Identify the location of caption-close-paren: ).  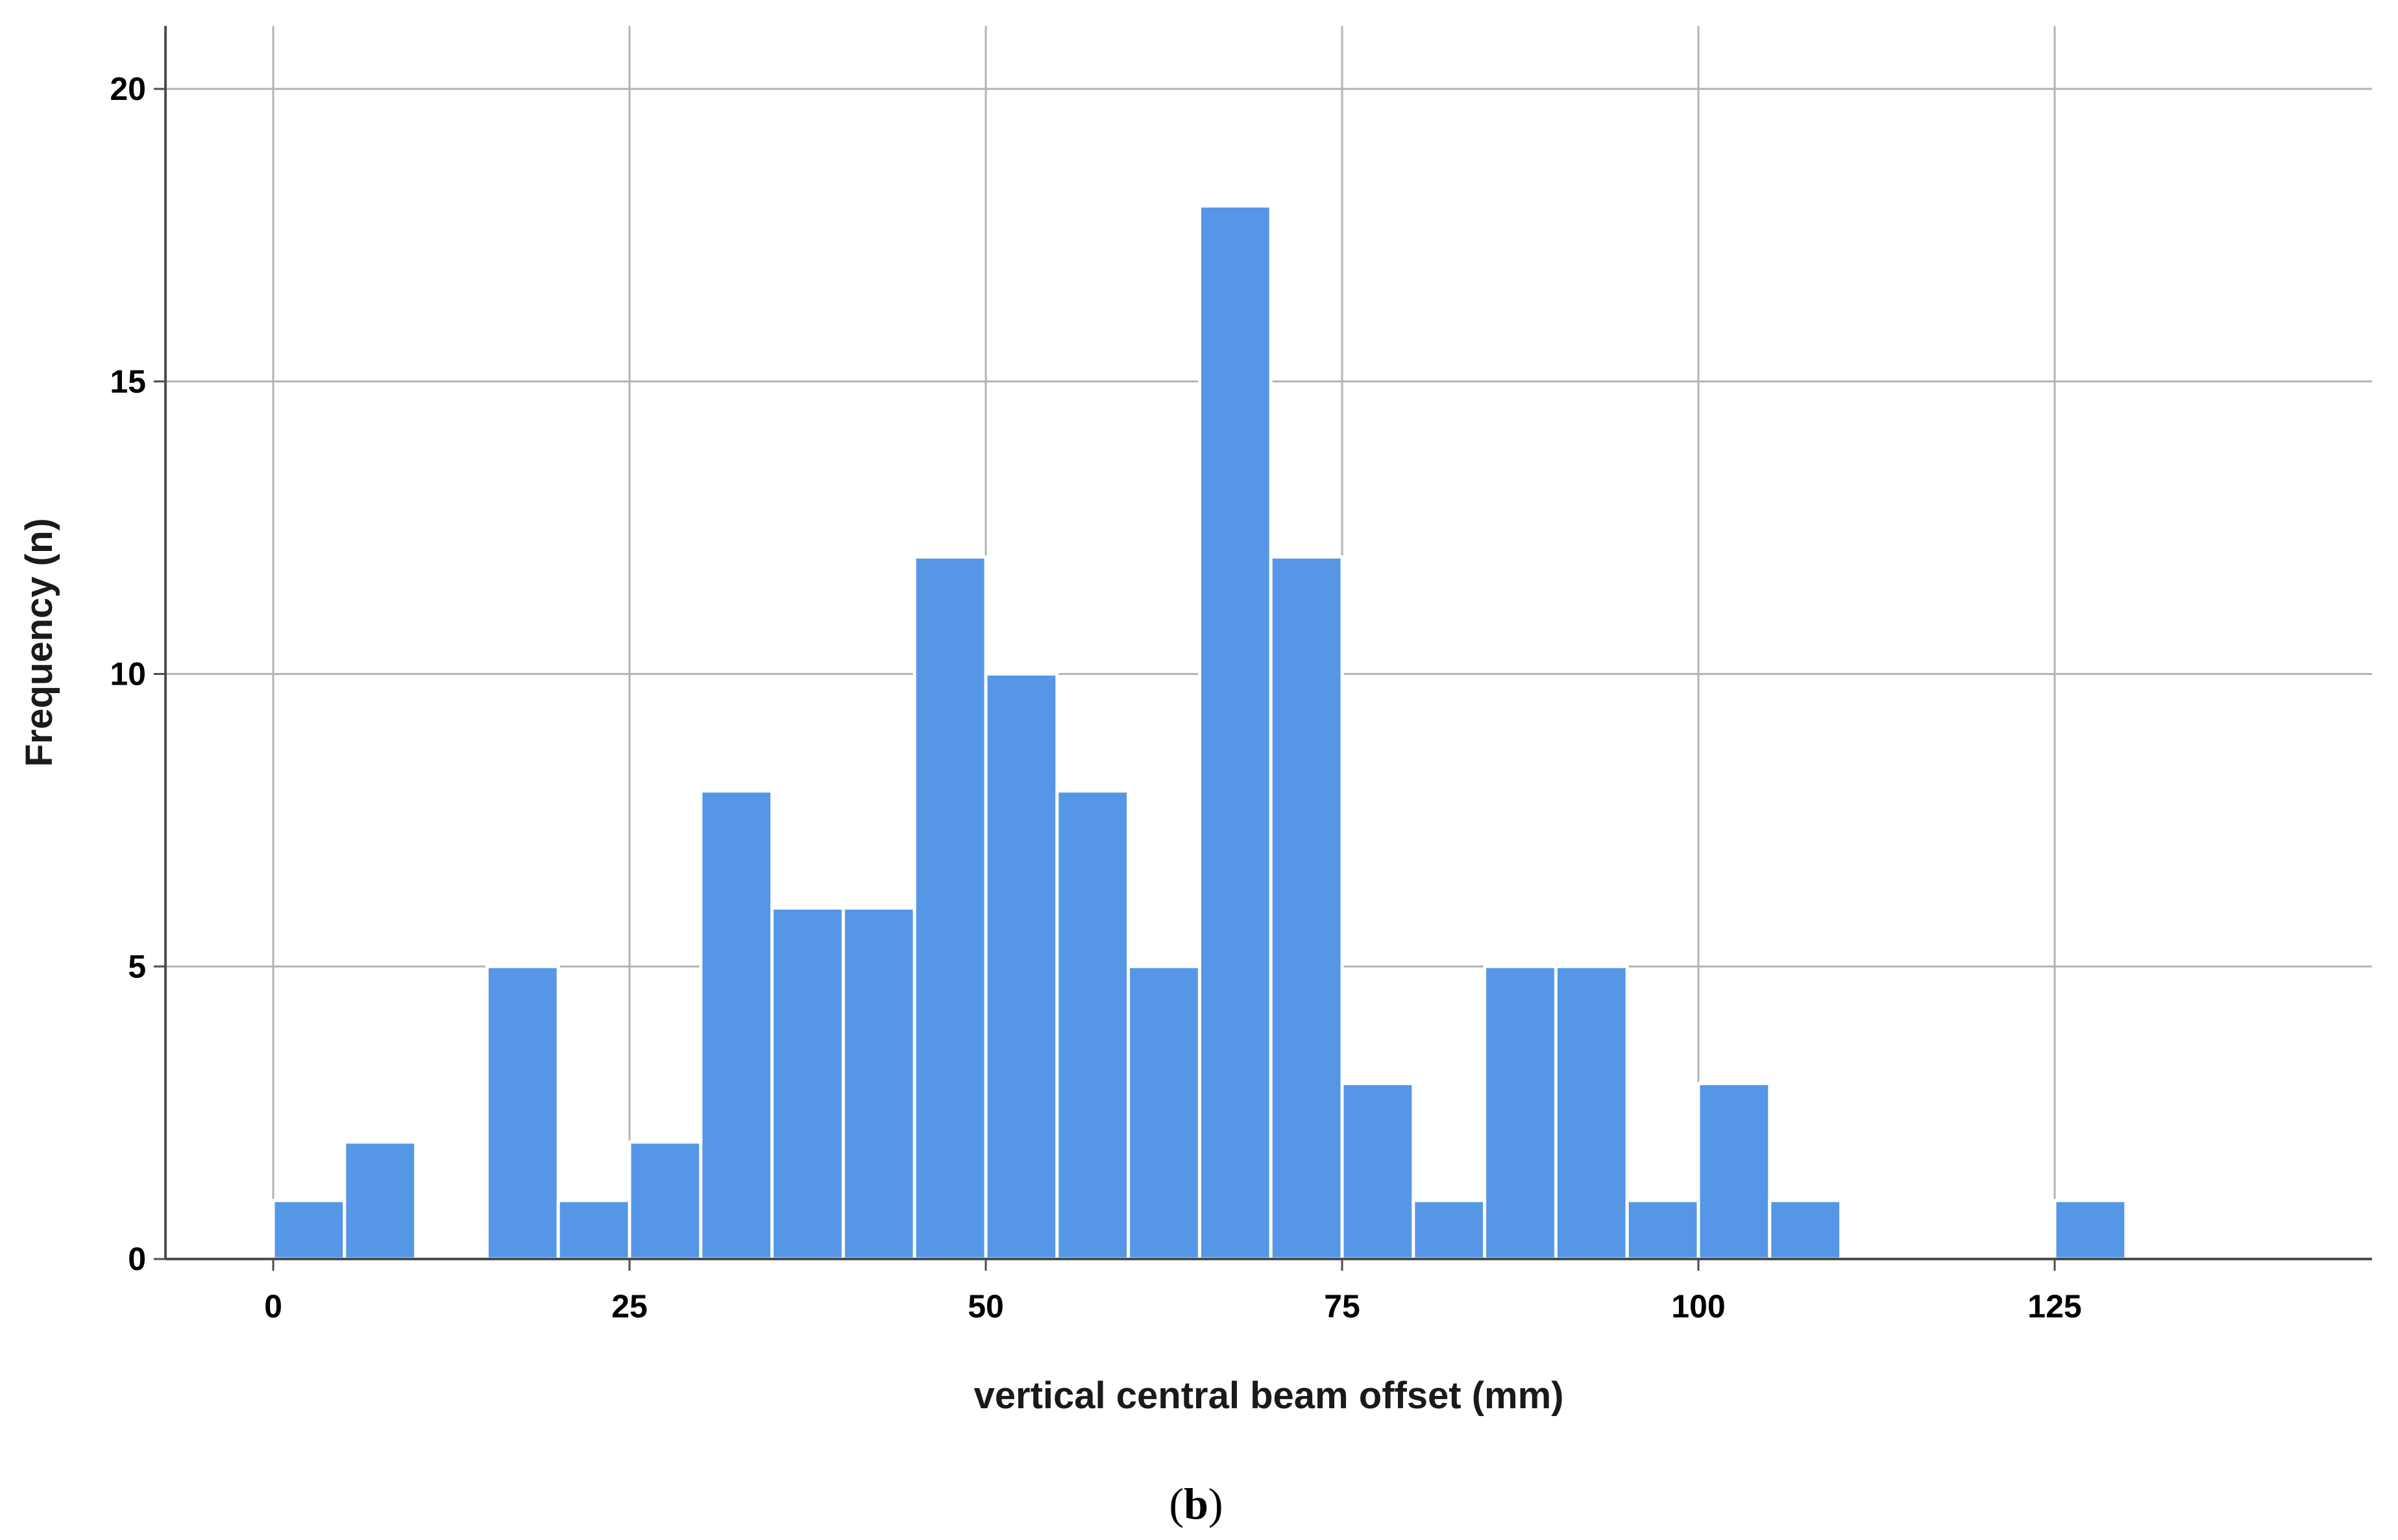
(1215, 1504).